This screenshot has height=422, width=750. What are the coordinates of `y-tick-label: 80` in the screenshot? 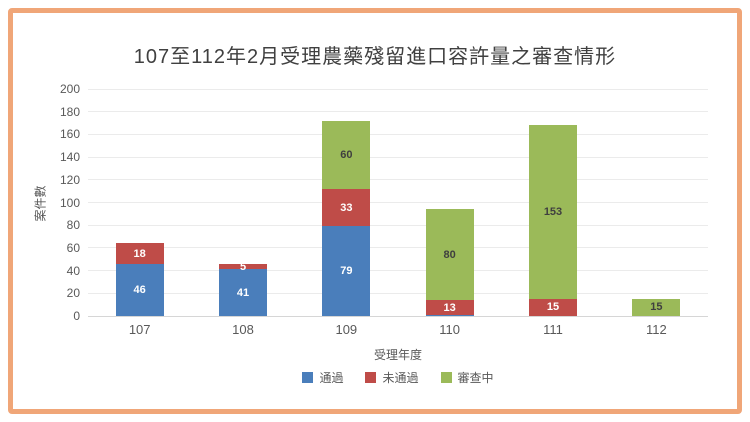 It's located at (73, 225).